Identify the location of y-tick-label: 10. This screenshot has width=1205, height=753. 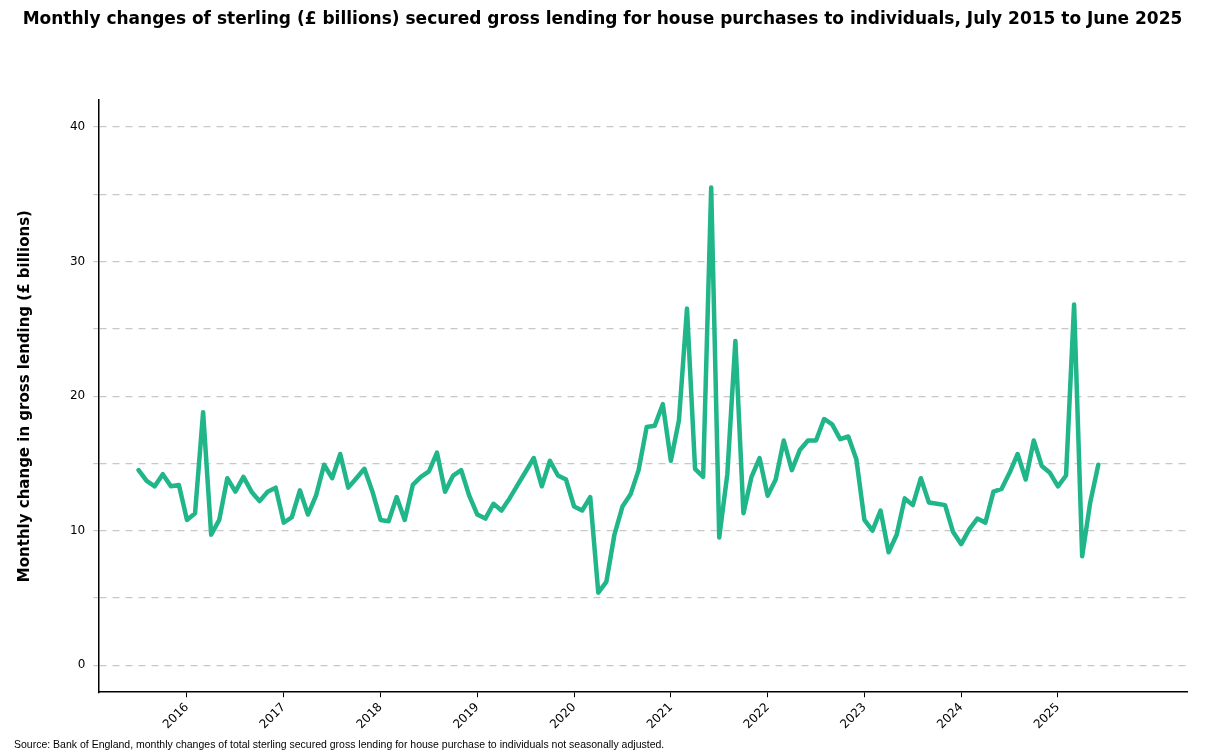
(77, 529).